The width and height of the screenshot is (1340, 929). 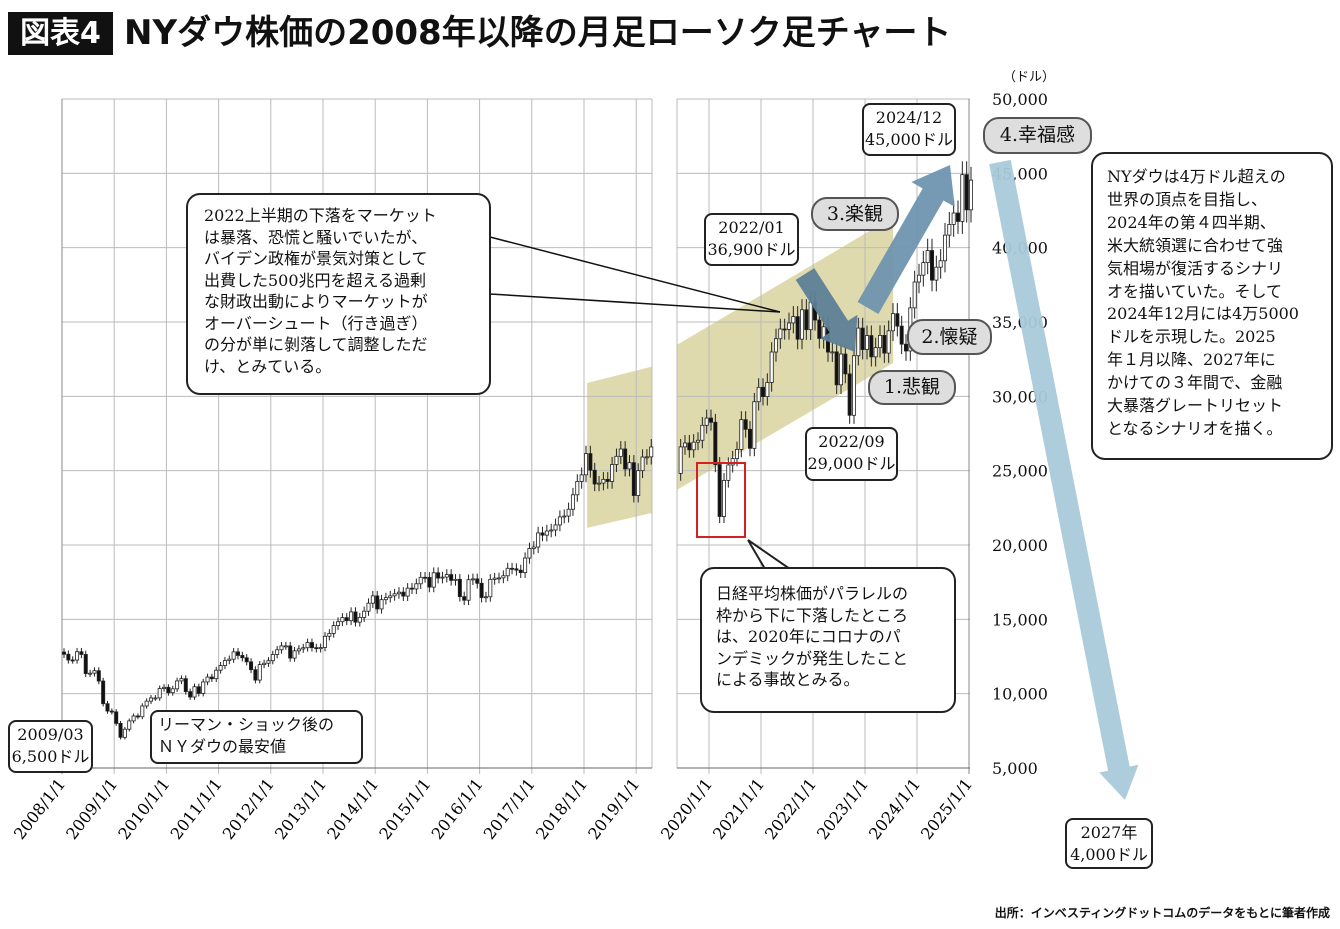 I want to click on y-tick-label: 20,000, so click(x=1020, y=545).